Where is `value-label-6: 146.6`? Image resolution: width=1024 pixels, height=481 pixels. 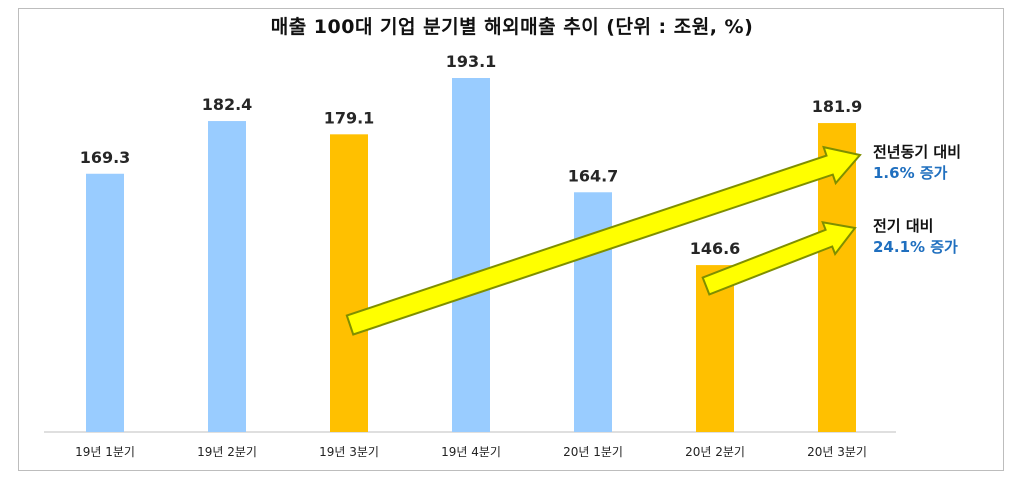 value-label-6: 146.6 is located at coordinates (715, 248).